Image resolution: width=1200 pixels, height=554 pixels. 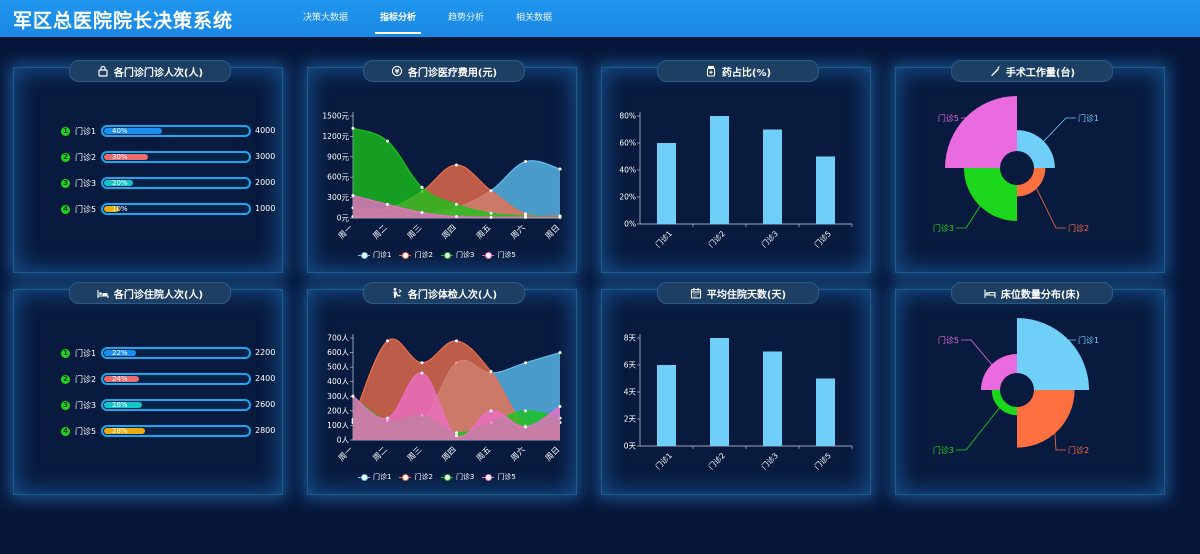 What do you see at coordinates (627, 197) in the screenshot?
I see `y-tick-label: 20%` at bounding box center [627, 197].